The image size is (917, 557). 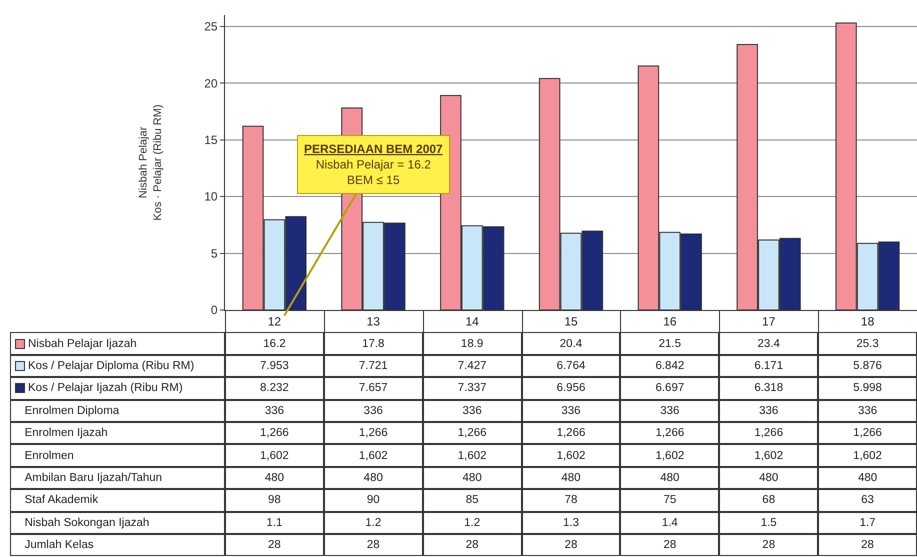 I want to click on legend-label: Nisbah Pelajar Ijazah, so click(x=82, y=344).